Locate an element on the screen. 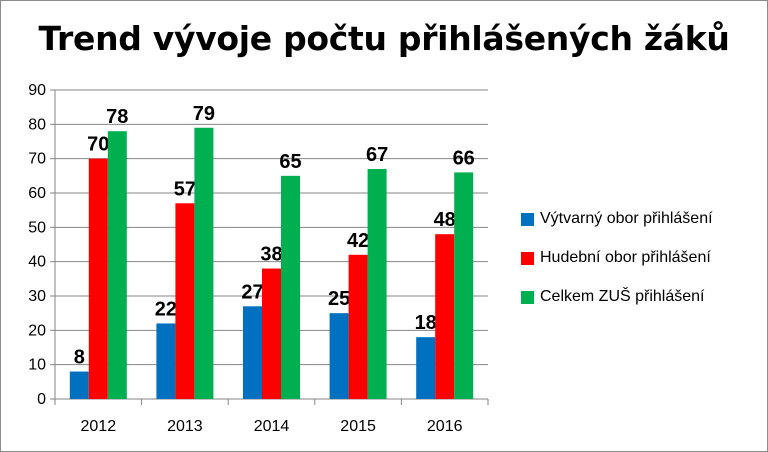 This screenshot has width=768, height=452. data-label: 57 is located at coordinates (185, 189).